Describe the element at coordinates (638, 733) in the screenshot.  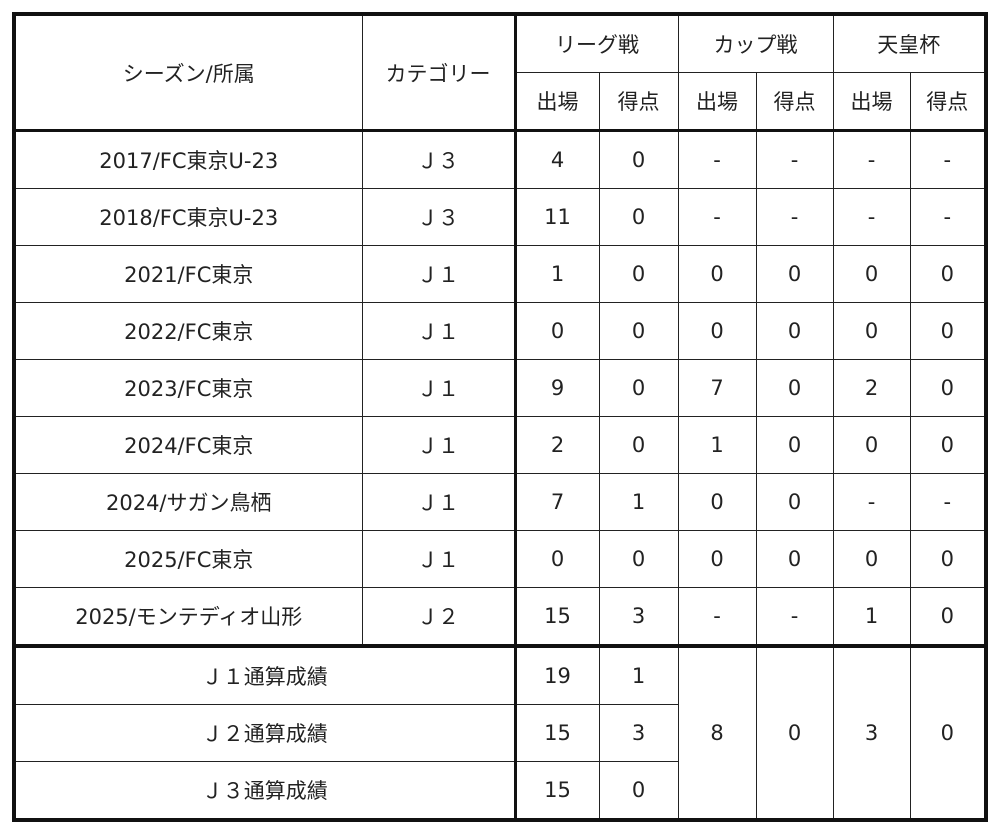
I see `totals-league-goals: 3` at that location.